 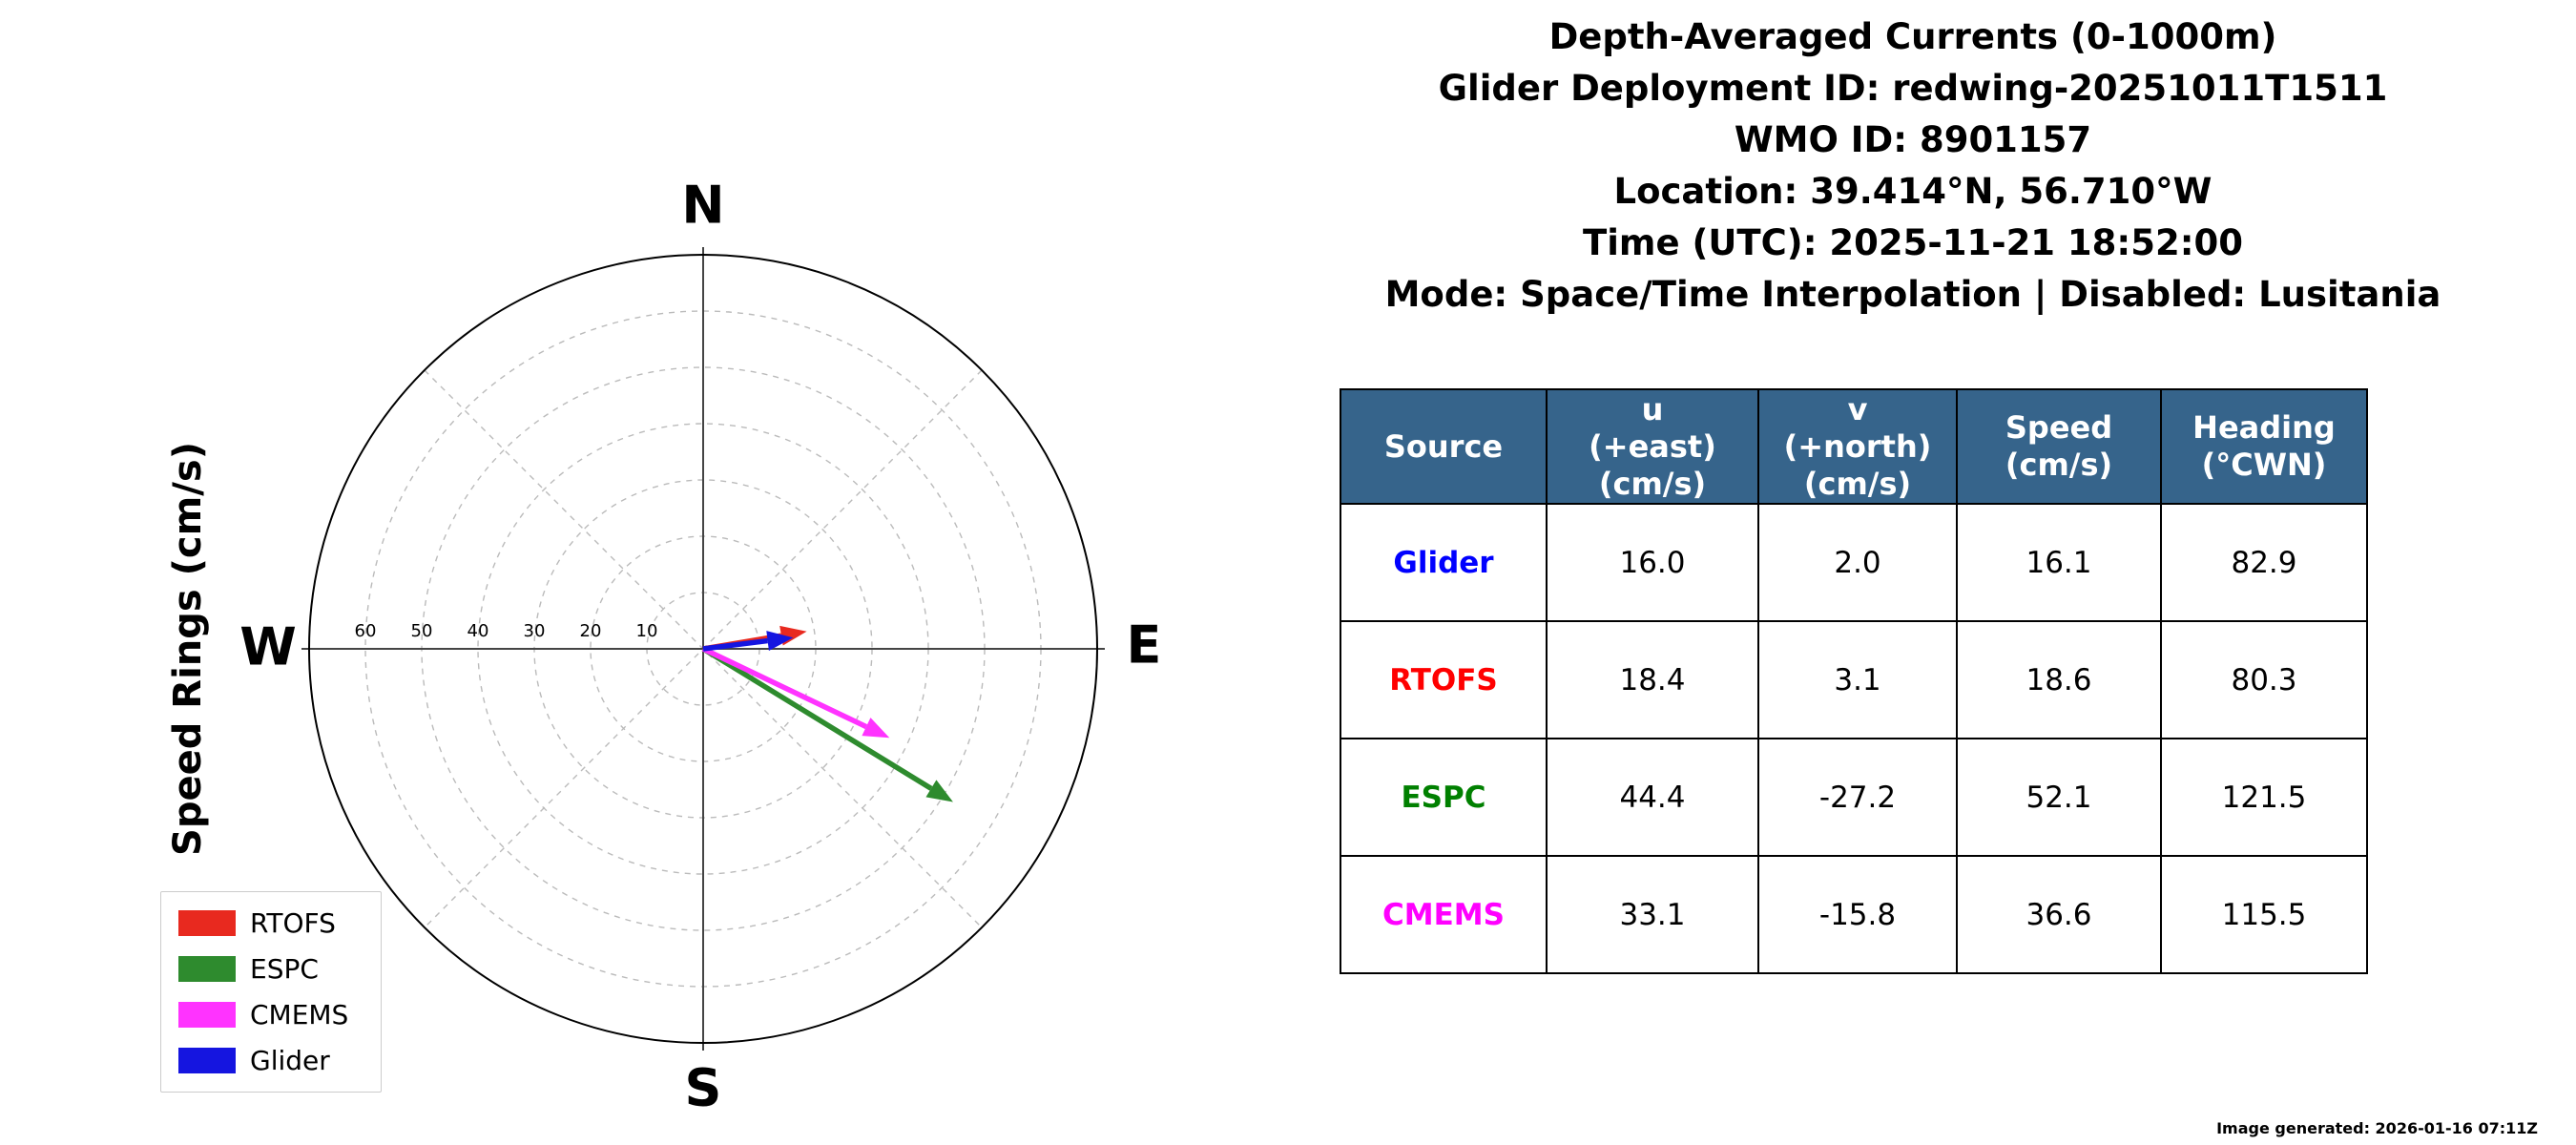 I want to click on legend: RTOFS ESPC CMEMS Glider, so click(x=271, y=992).